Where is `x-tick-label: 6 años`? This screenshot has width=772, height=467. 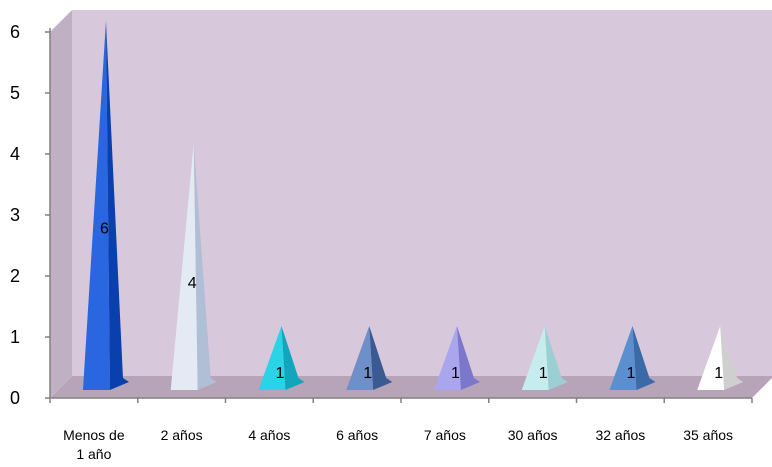
x-tick-label: 6 años is located at coordinates (357, 435).